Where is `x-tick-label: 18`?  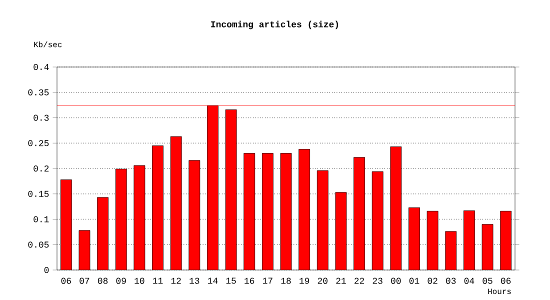 x-tick-label: 18 is located at coordinates (286, 281).